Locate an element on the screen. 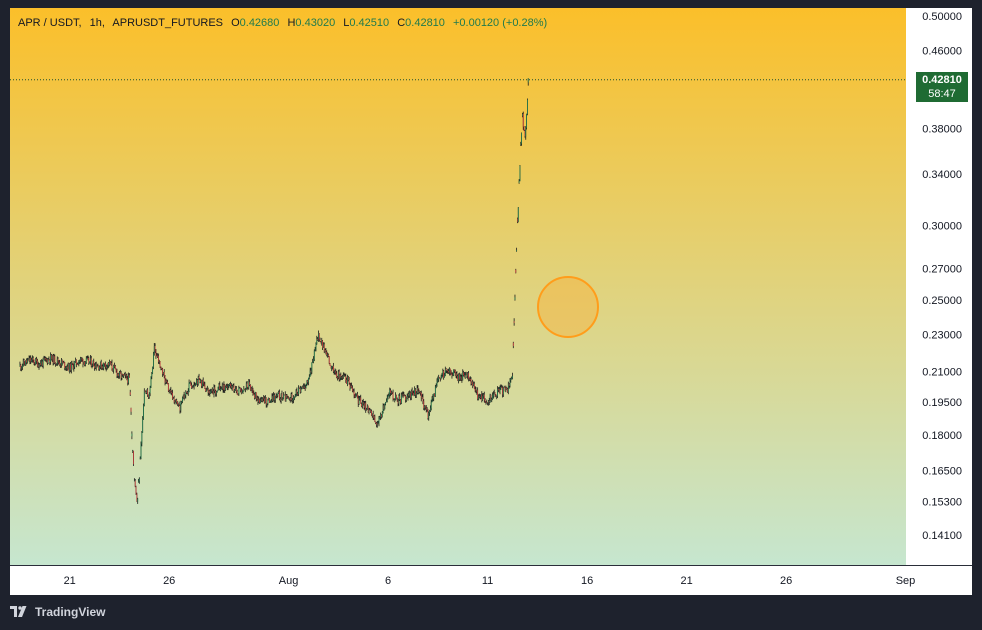 The width and height of the screenshot is (982, 630). y-tick-label: 0.18000 is located at coordinates (942, 436).